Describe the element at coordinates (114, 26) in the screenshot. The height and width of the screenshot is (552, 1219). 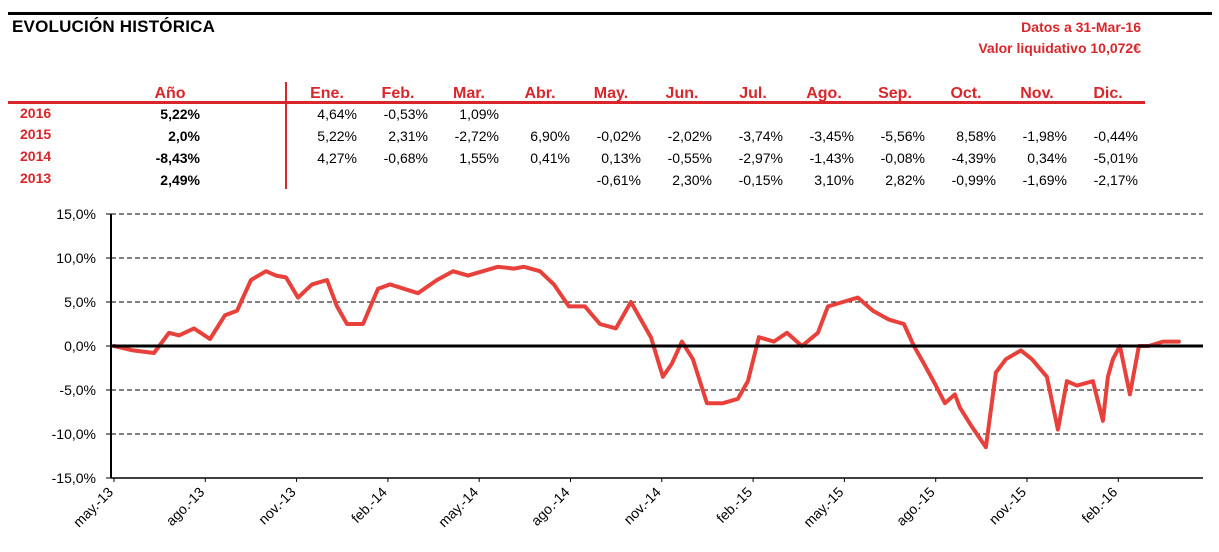
I see `page-title: EVOLUCIÓN HISTÓRICA` at that location.